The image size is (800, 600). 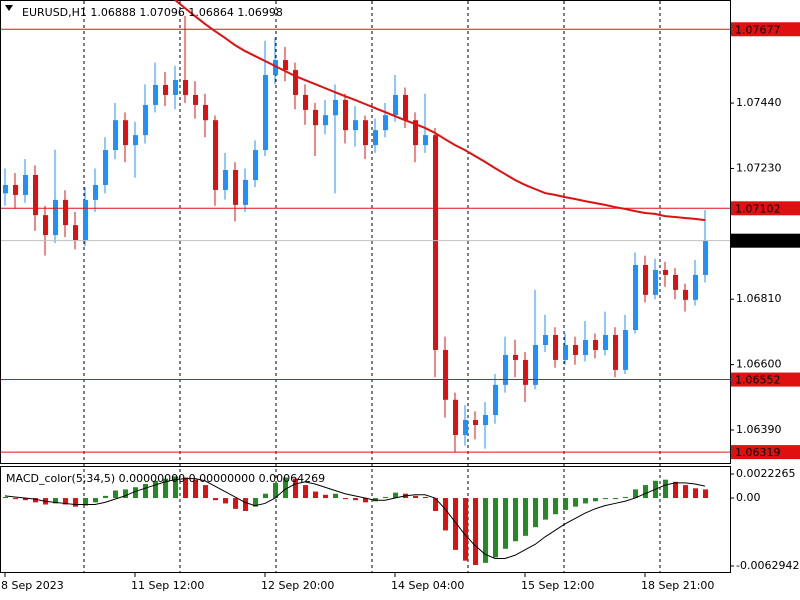 What do you see at coordinates (767, 565) in the screenshot?
I see `y2-tick-label: -0.0062942` at bounding box center [767, 565].